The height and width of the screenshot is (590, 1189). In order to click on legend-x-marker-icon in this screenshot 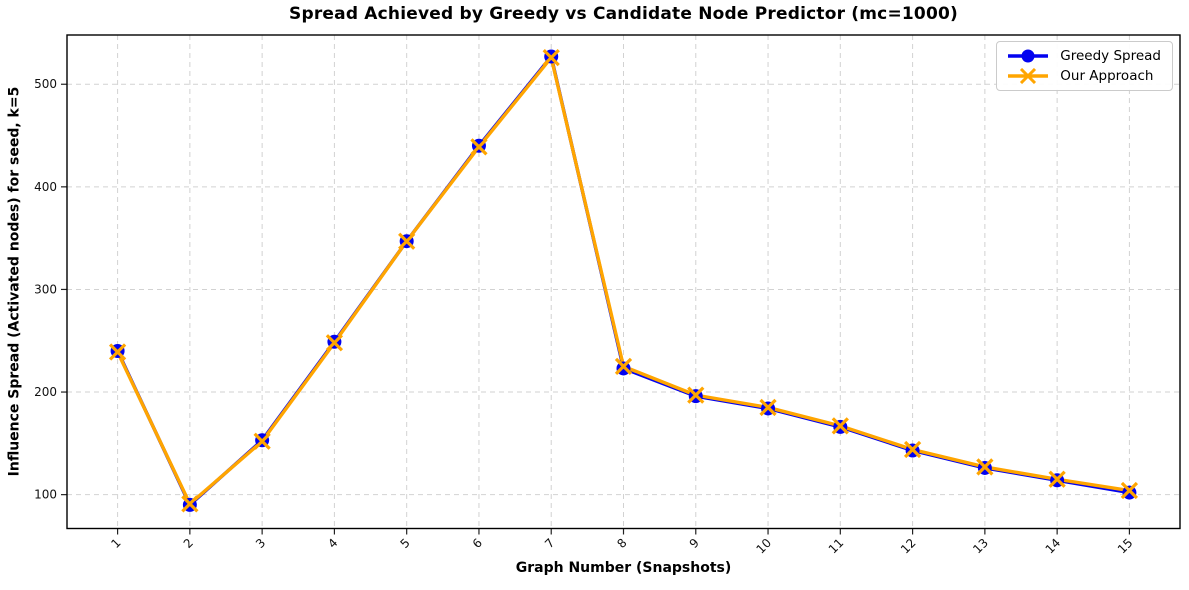, I will do `click(1028, 76)`.